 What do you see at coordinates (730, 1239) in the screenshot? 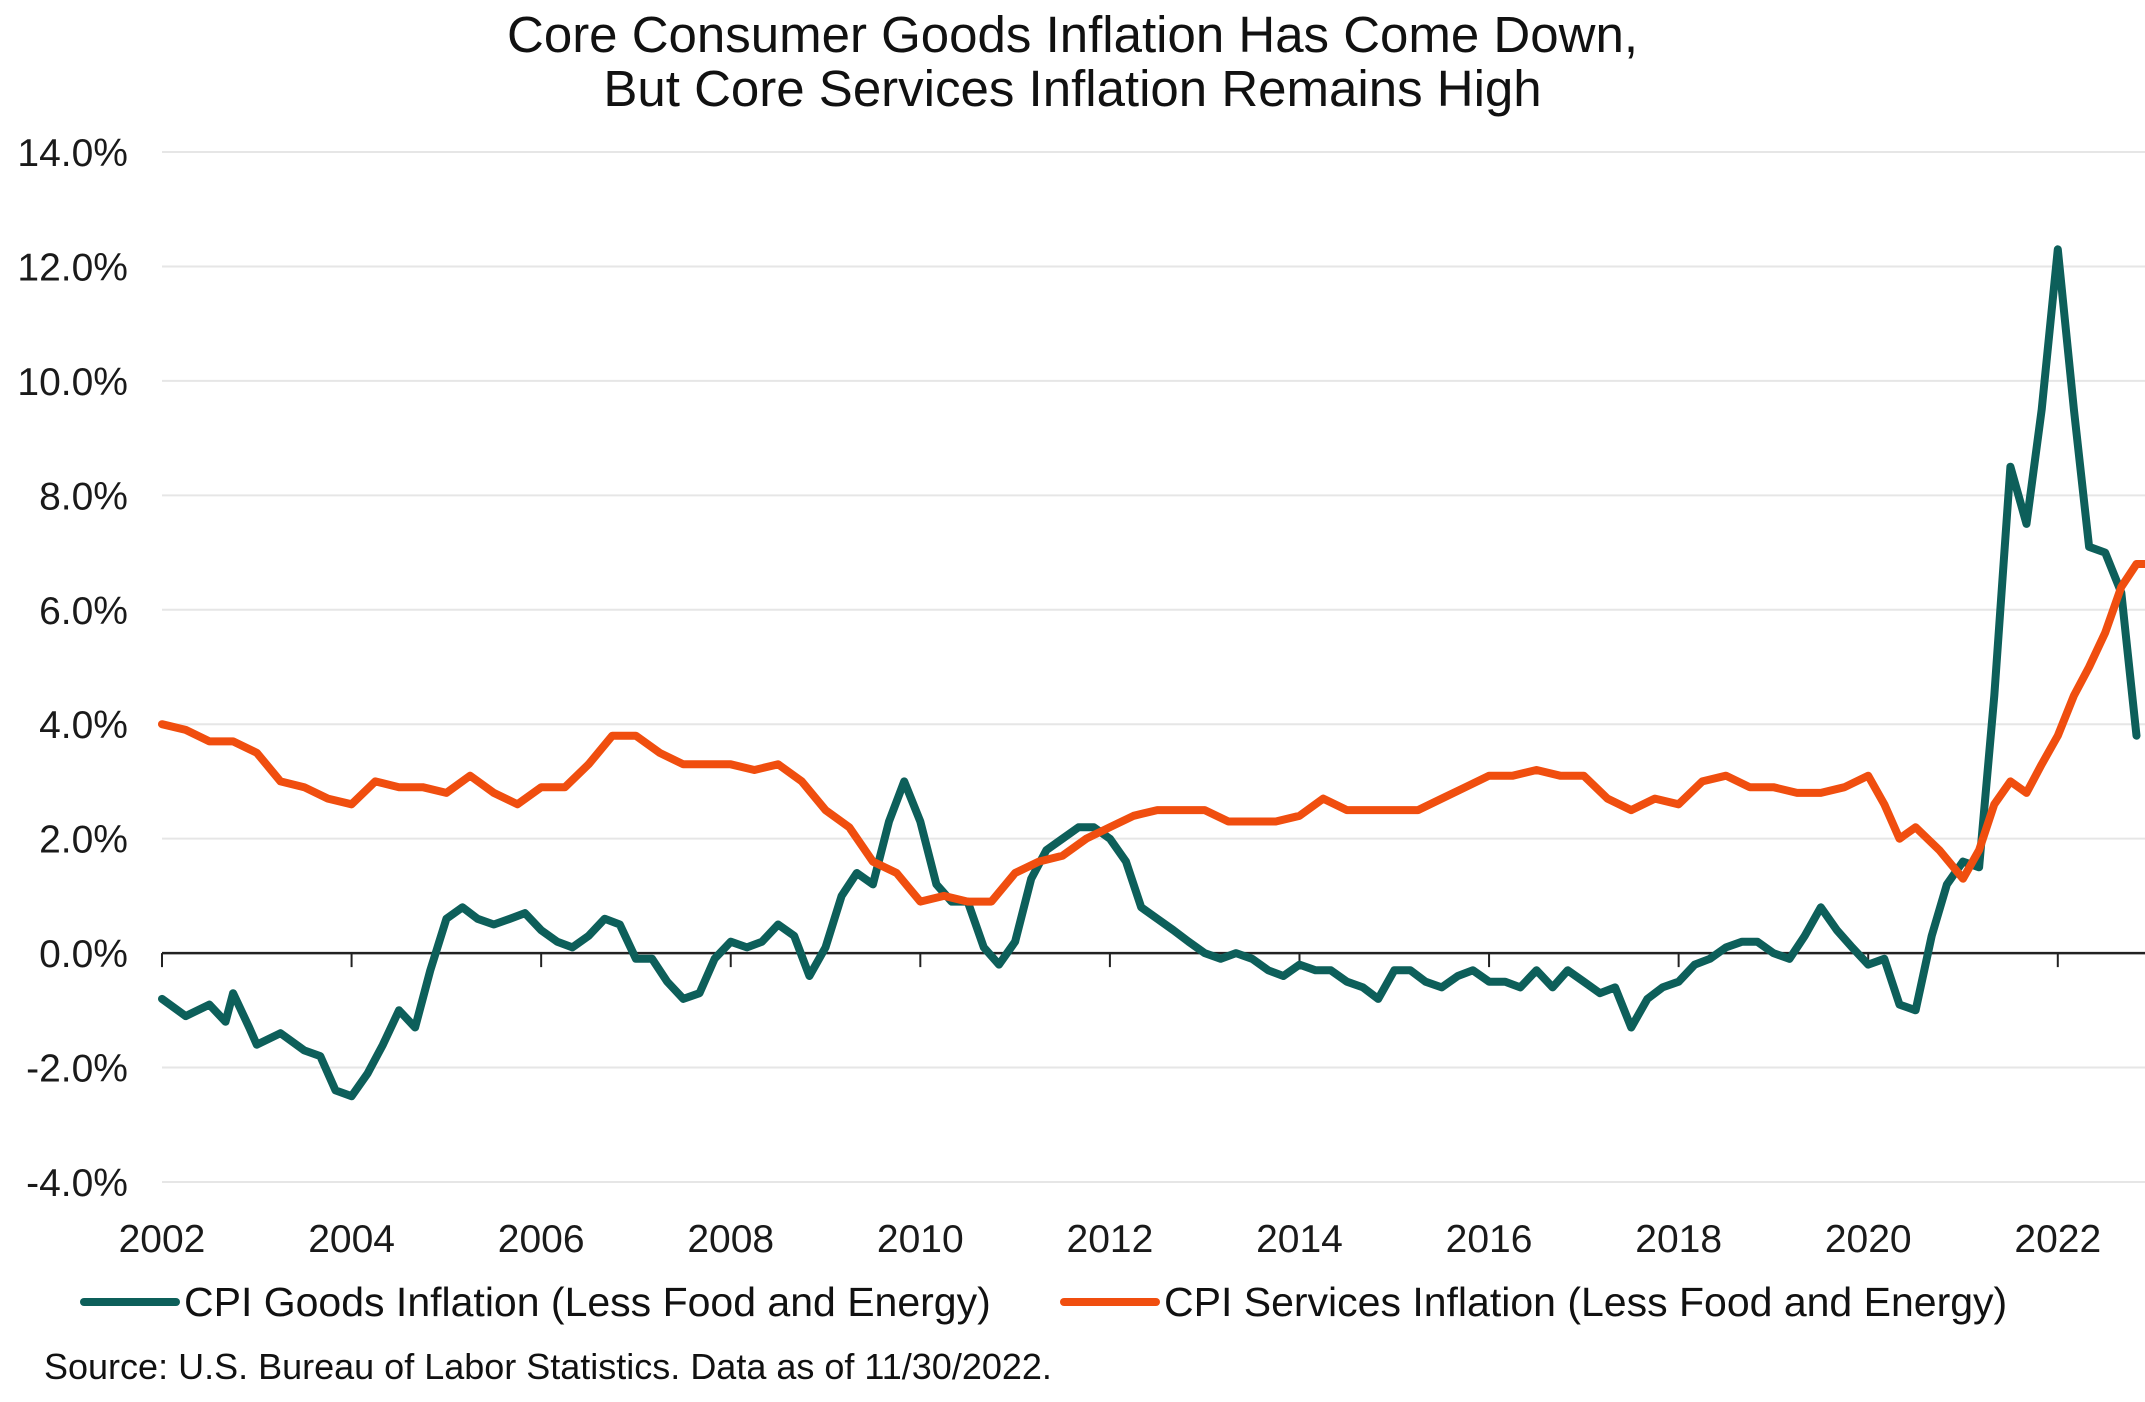
I see `x-tick-label: 2008` at bounding box center [730, 1239].